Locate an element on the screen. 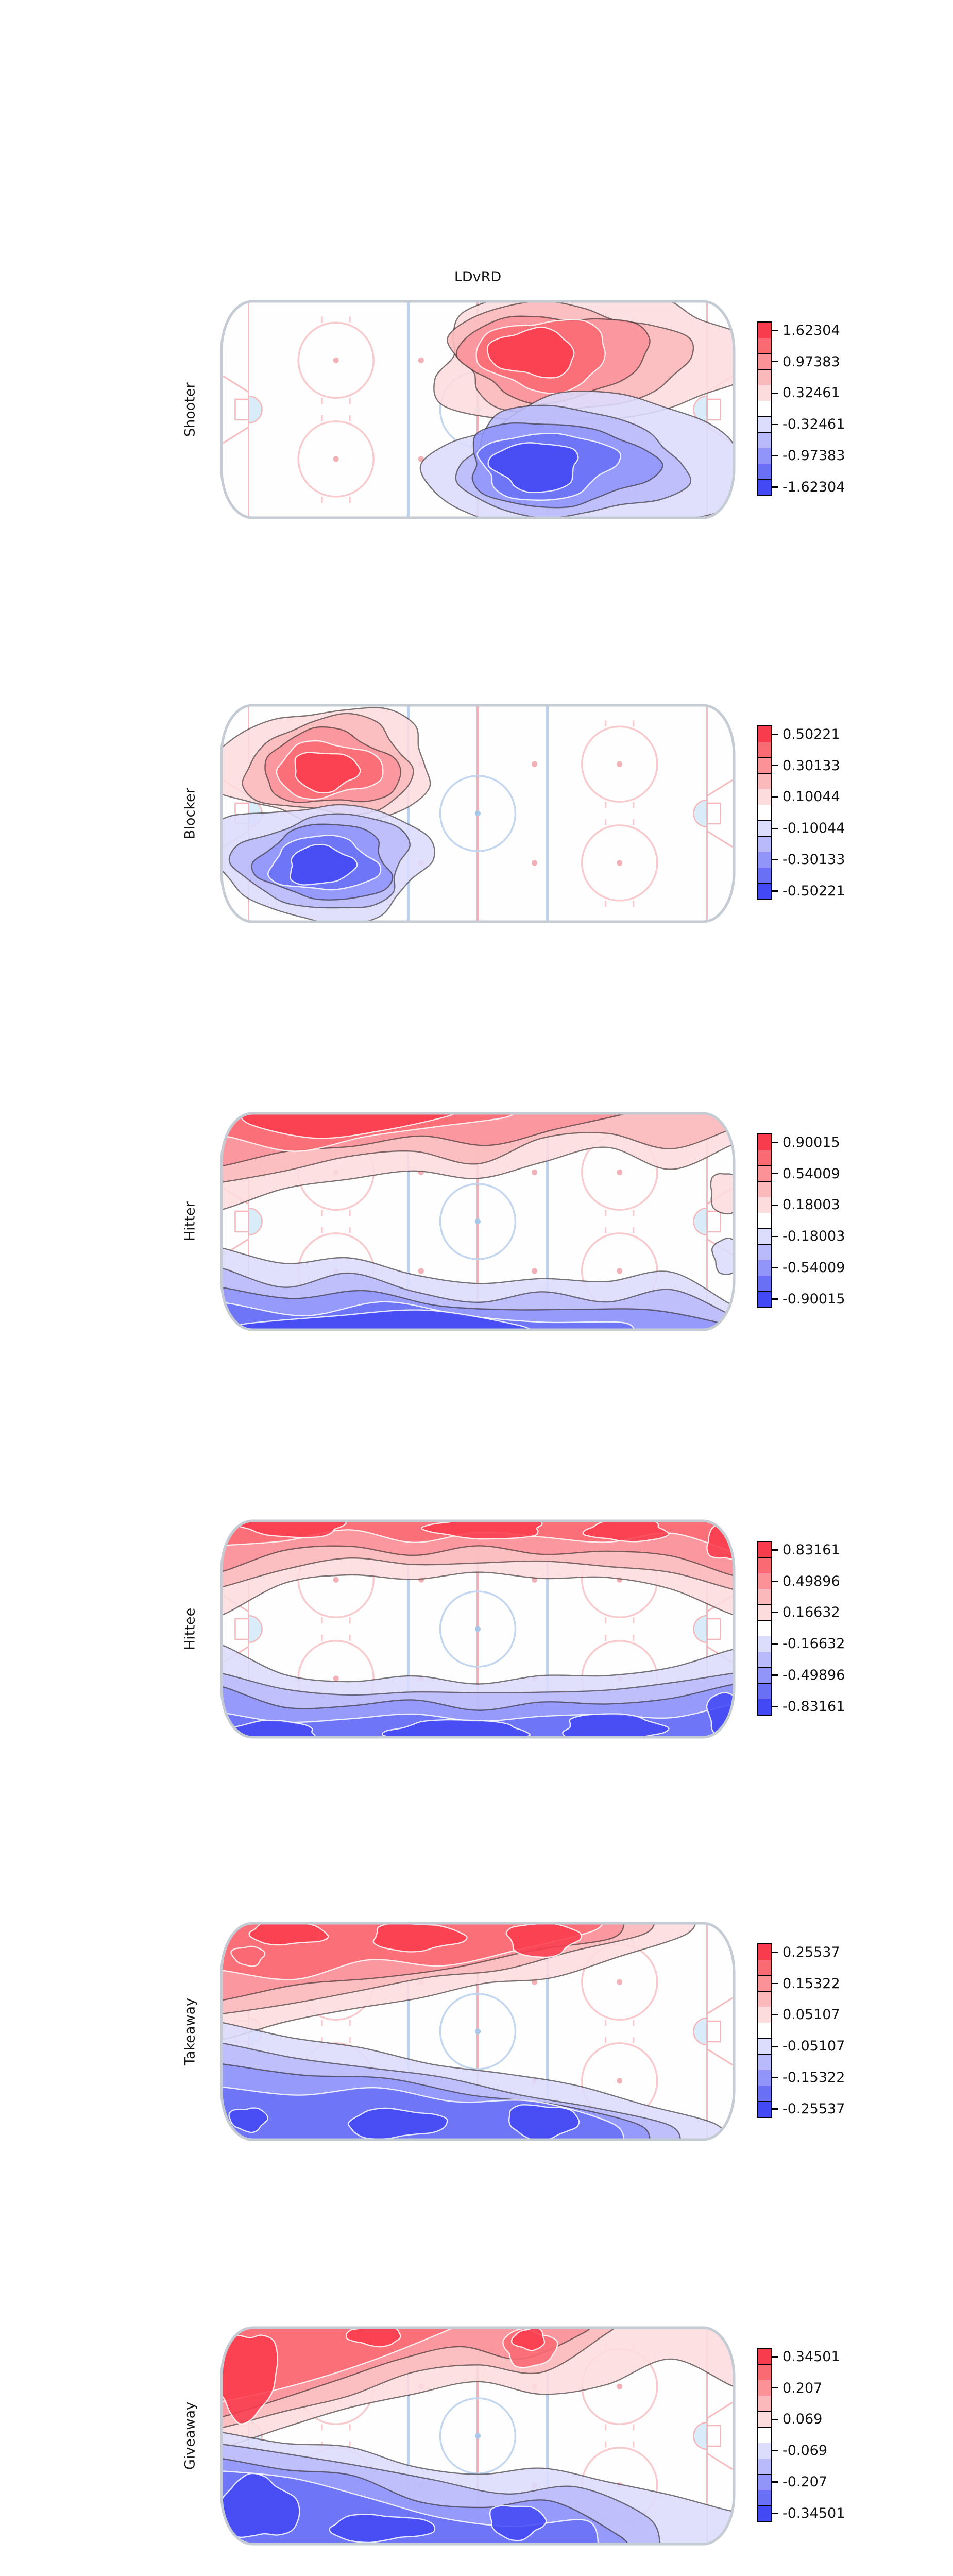 The height and width of the screenshot is (2576, 953). colorbar-tick-label: -0.97383 is located at coordinates (813, 456).